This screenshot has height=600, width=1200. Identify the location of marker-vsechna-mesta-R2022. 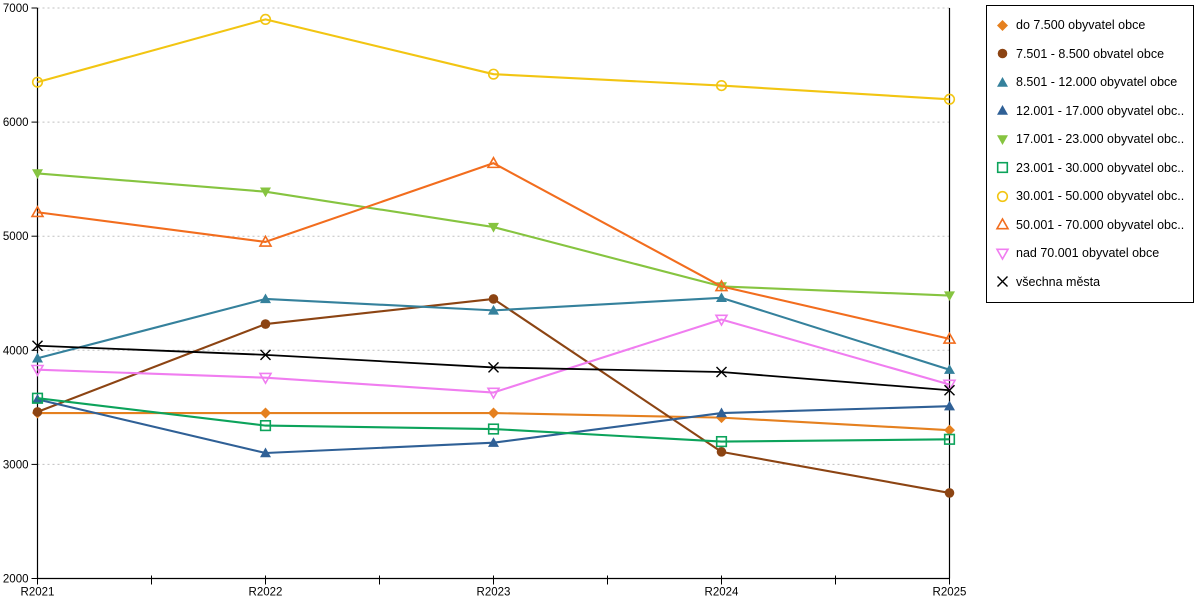
(265, 355).